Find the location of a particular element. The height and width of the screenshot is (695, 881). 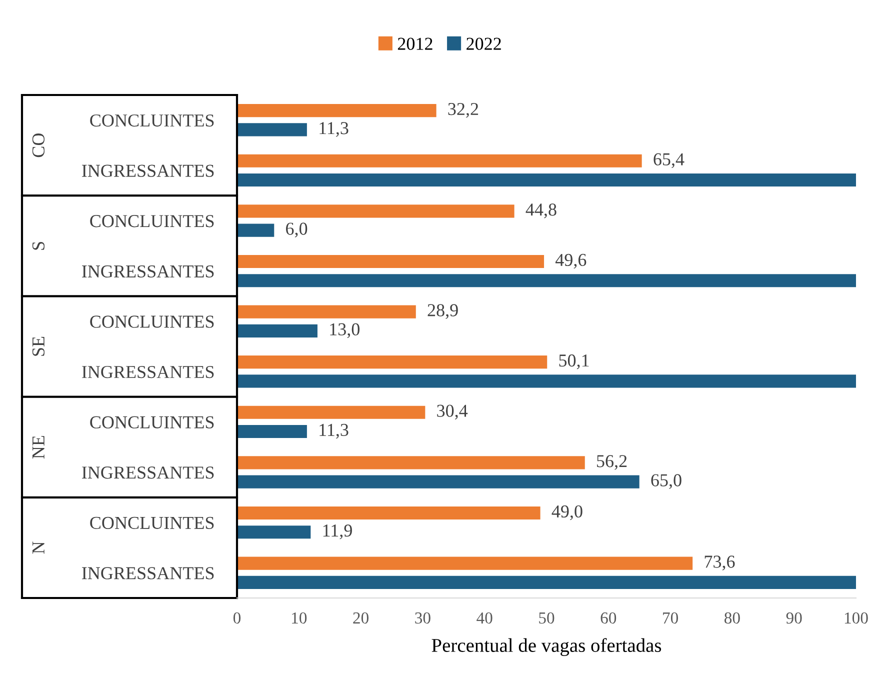

data-label: 30,4 is located at coordinates (452, 412).